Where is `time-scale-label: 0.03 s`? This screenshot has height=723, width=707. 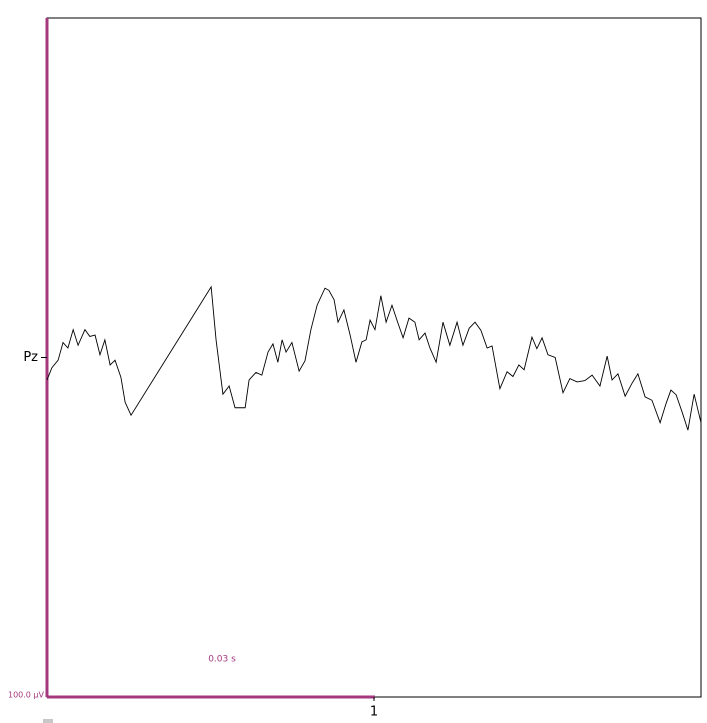 time-scale-label: 0.03 s is located at coordinates (222, 660).